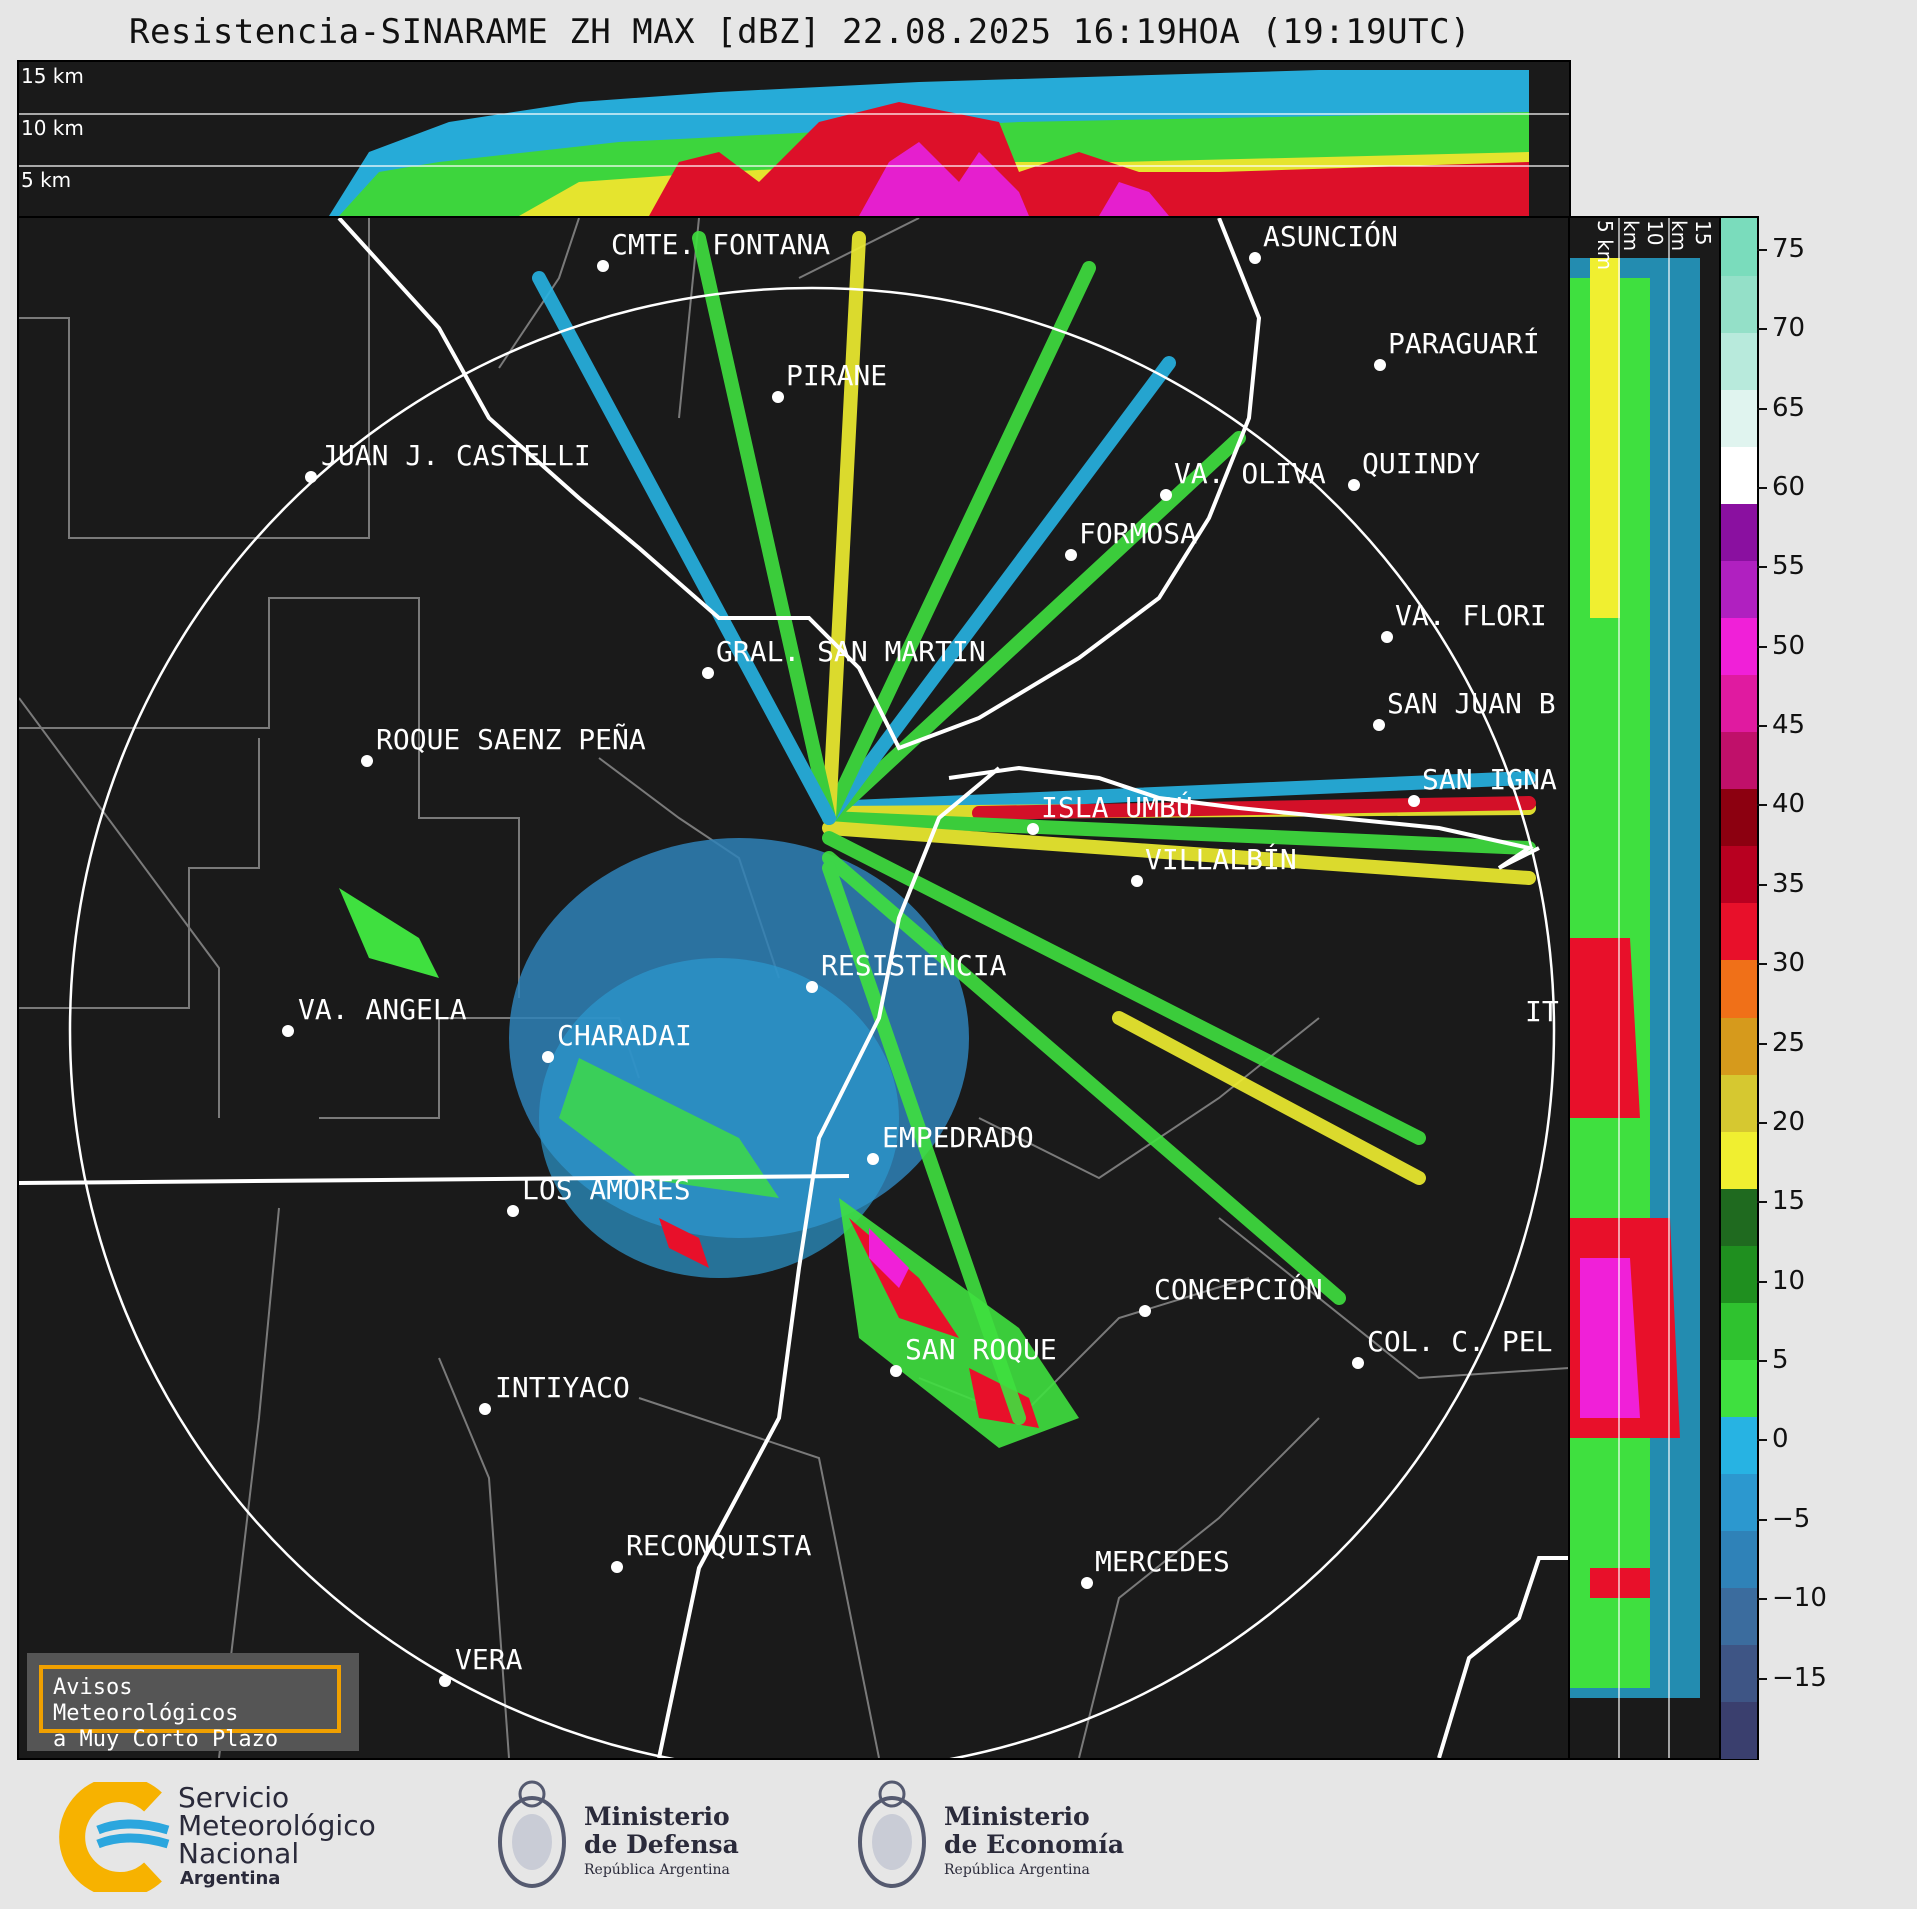  I want to click on aviso-line-1: Avisos Meteorológicos, so click(146, 1700).